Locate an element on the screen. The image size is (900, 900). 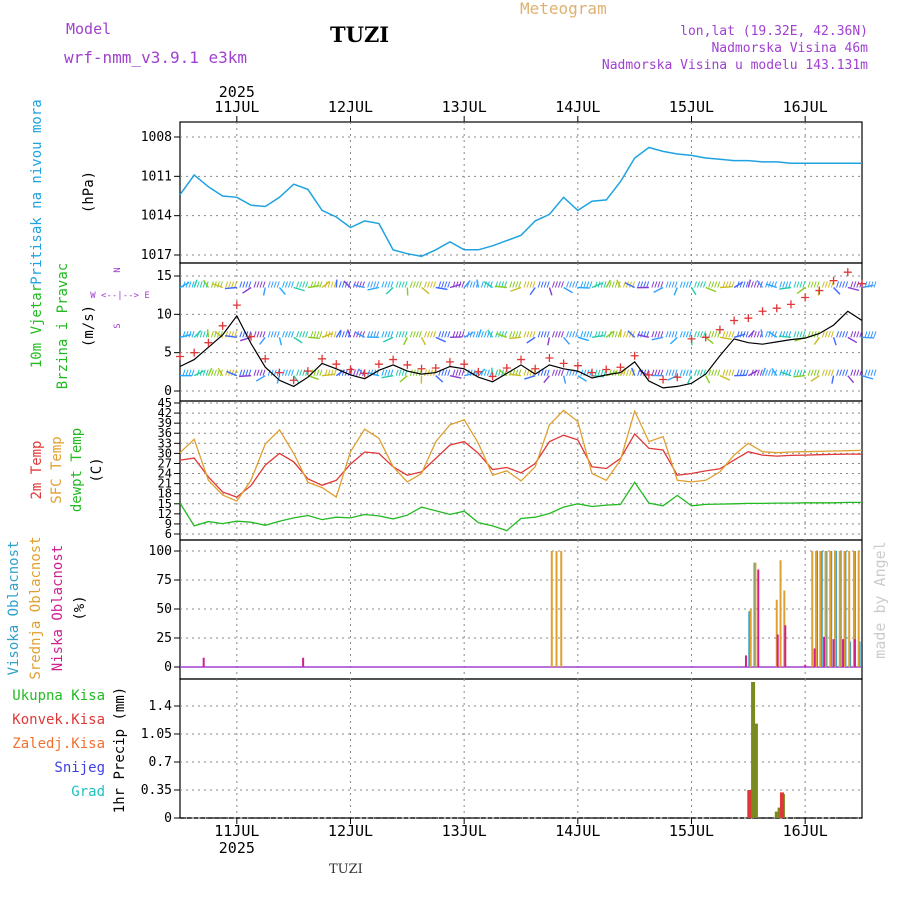
precip-legend-2: Zaledj.Kisa is located at coordinates (58, 744).